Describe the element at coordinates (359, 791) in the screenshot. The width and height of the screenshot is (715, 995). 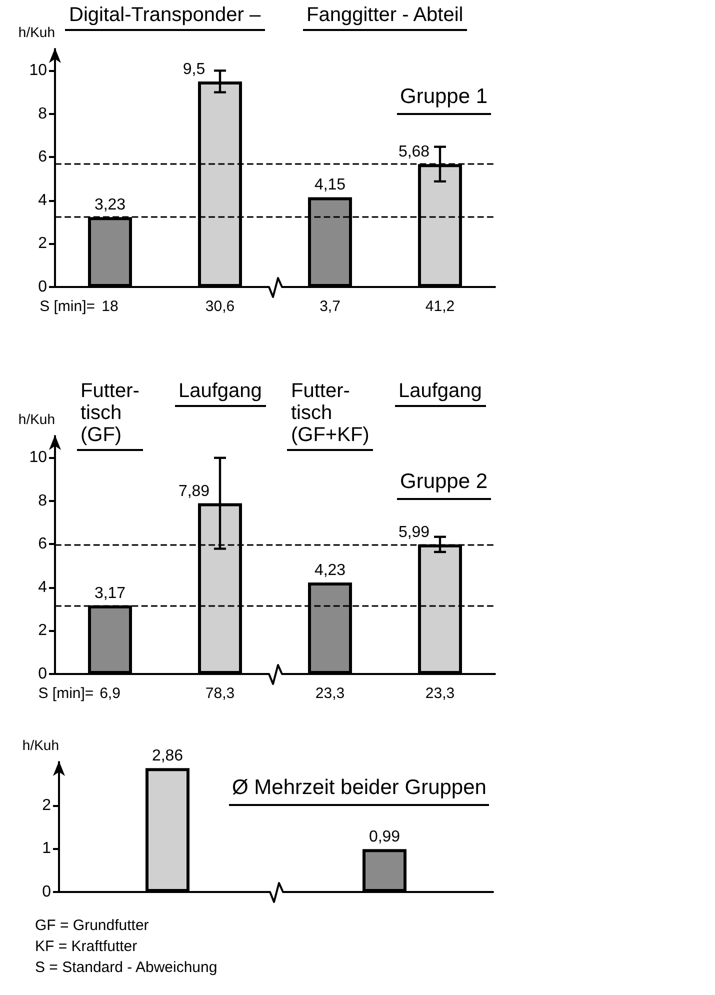
I see `text: Ø Mehrzeit beider Gruppen` at that location.